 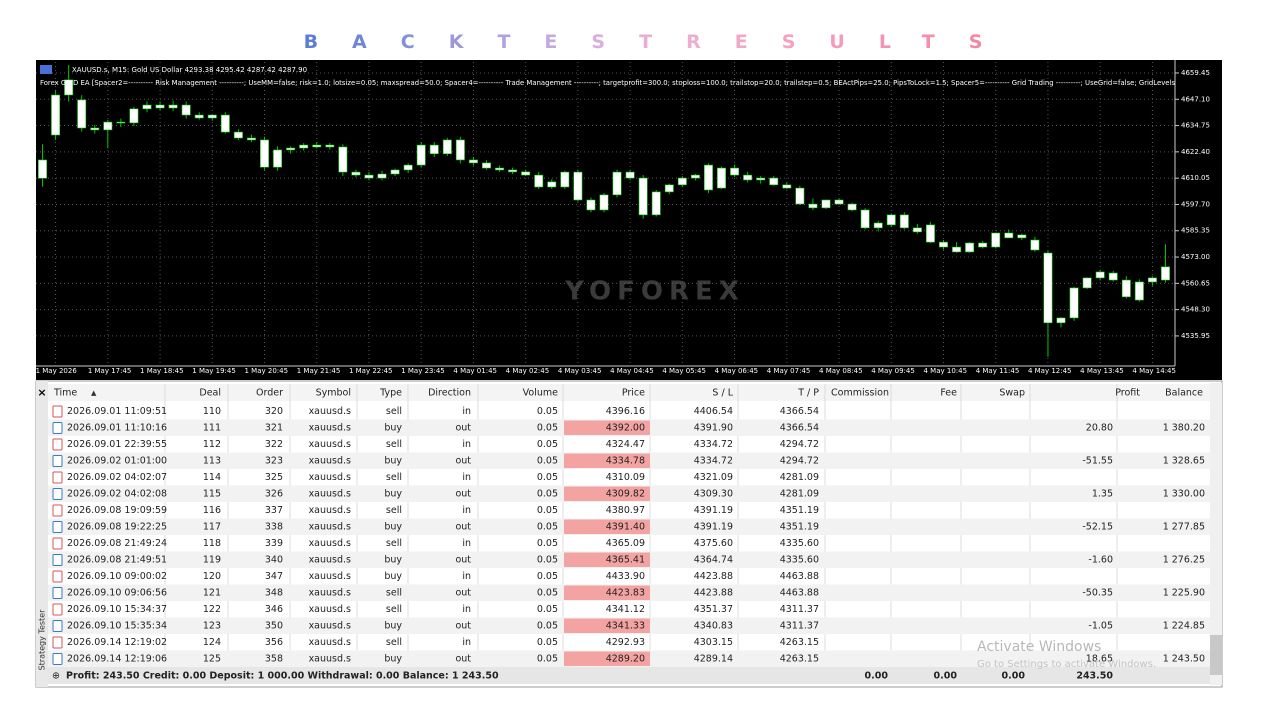 What do you see at coordinates (1195, 231) in the screenshot?
I see `y-tick-label: 4585.35` at bounding box center [1195, 231].